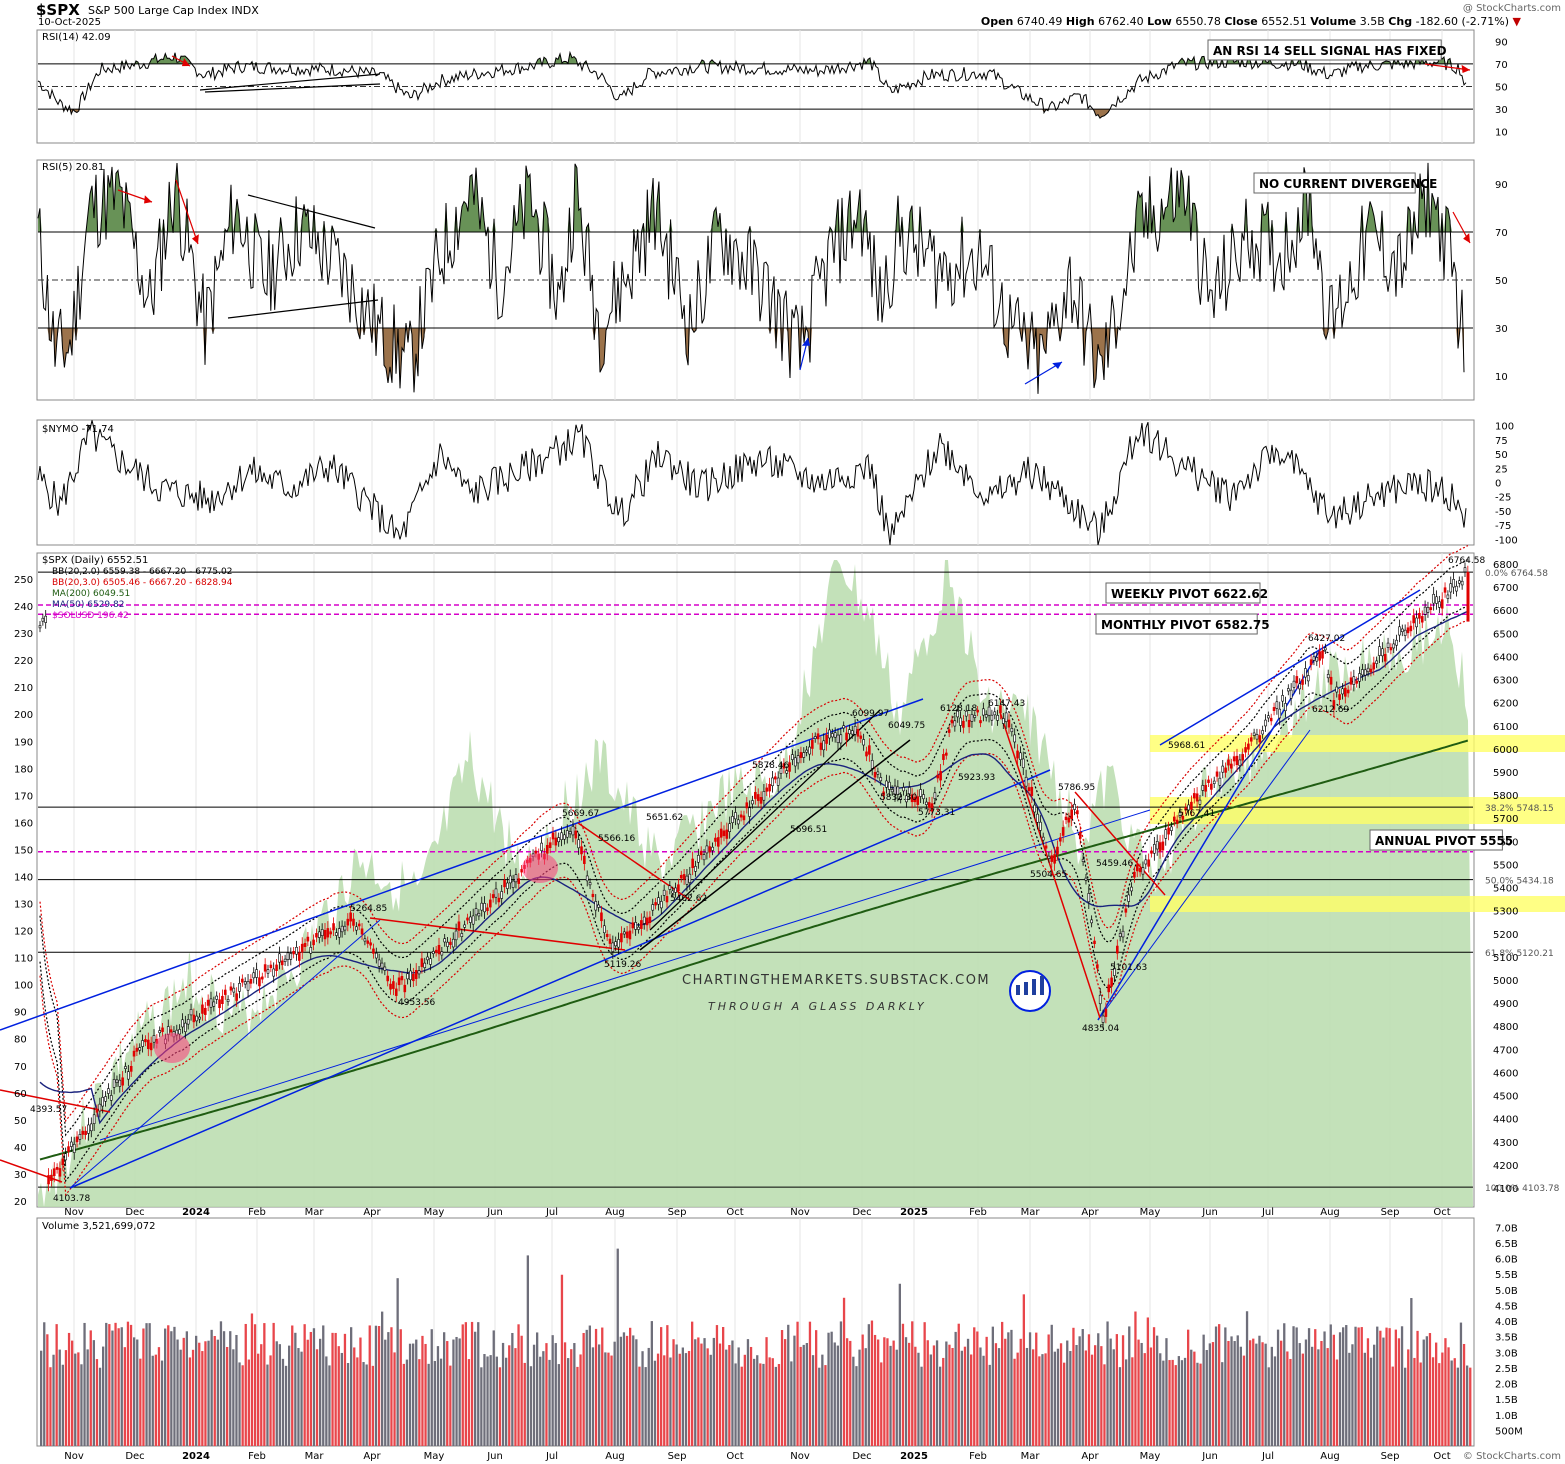 The height and width of the screenshot is (1464, 1565). Describe the element at coordinates (1506, 1291) in the screenshot. I see `volume-tick: 5.0B` at that location.